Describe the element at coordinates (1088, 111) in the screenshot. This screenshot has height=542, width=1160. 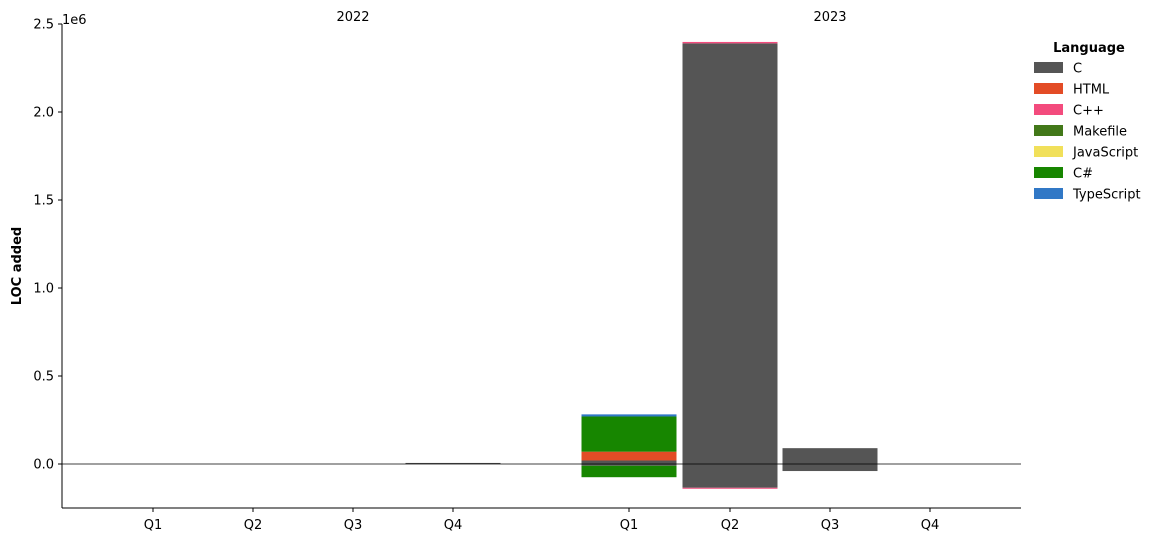
I see `legend-label-c: C++` at that location.